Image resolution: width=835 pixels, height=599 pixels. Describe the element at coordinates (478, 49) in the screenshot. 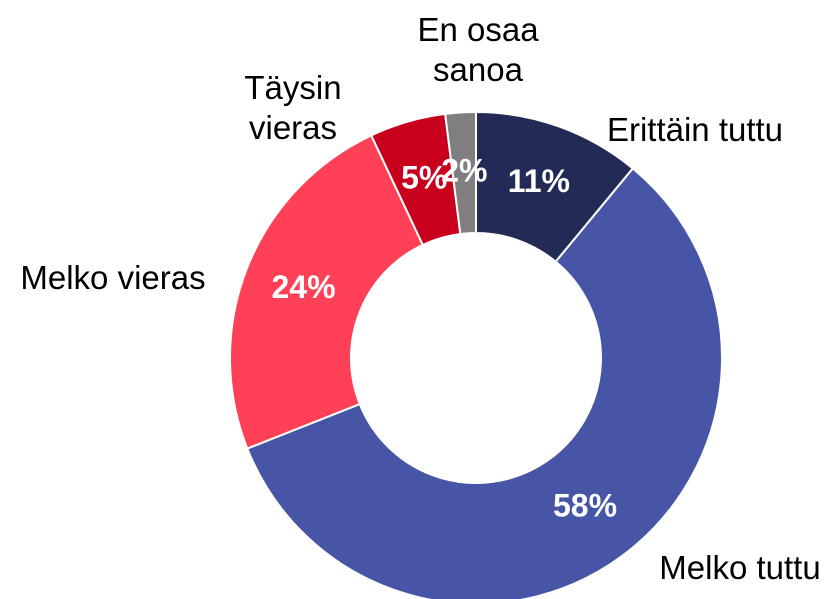

I see `category-label: En osaa sanoa` at that location.